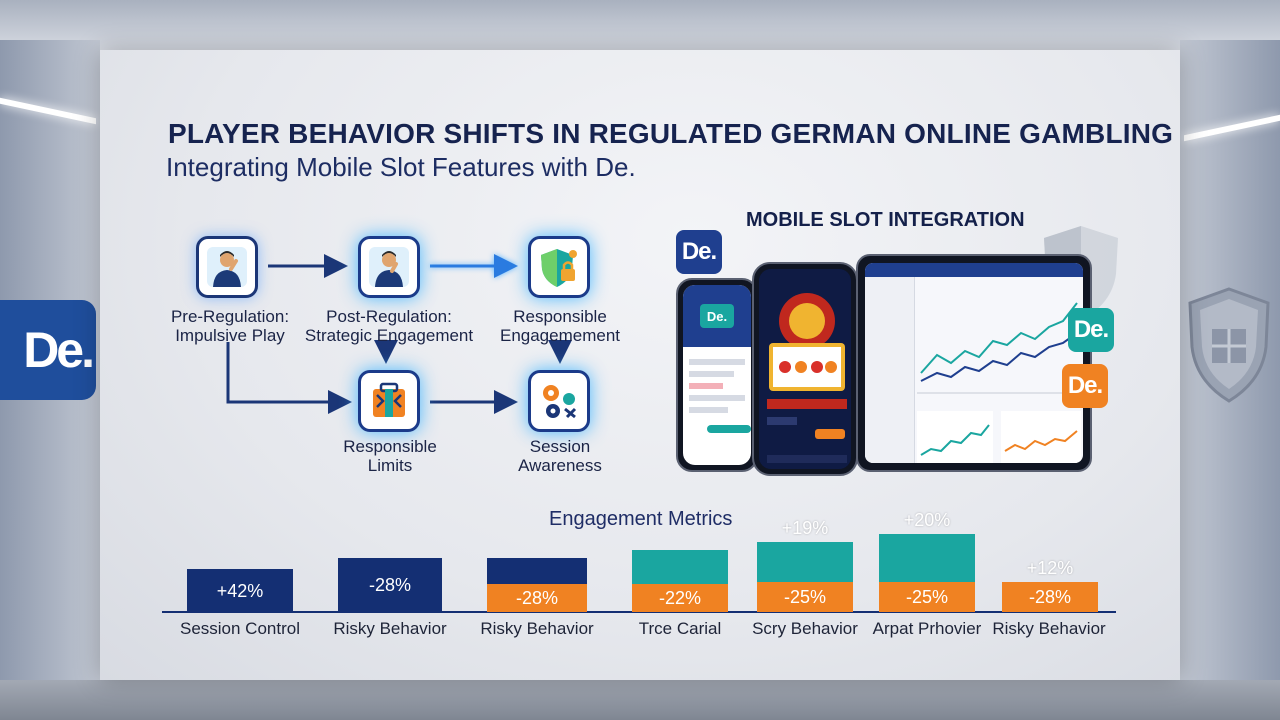 Image resolution: width=1280 pixels, height=720 pixels. I want to click on label-session-awareness-line1: Session, so click(560, 446).